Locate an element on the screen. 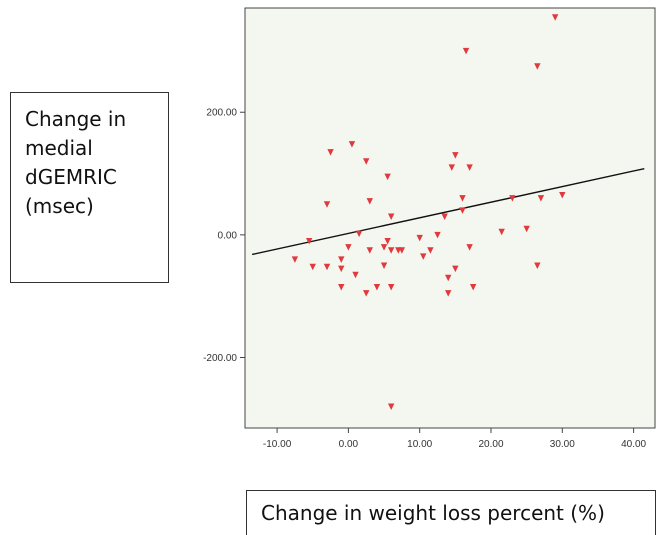 The height and width of the screenshot is (535, 662). x-tick-label: -10.00 is located at coordinates (277, 444).